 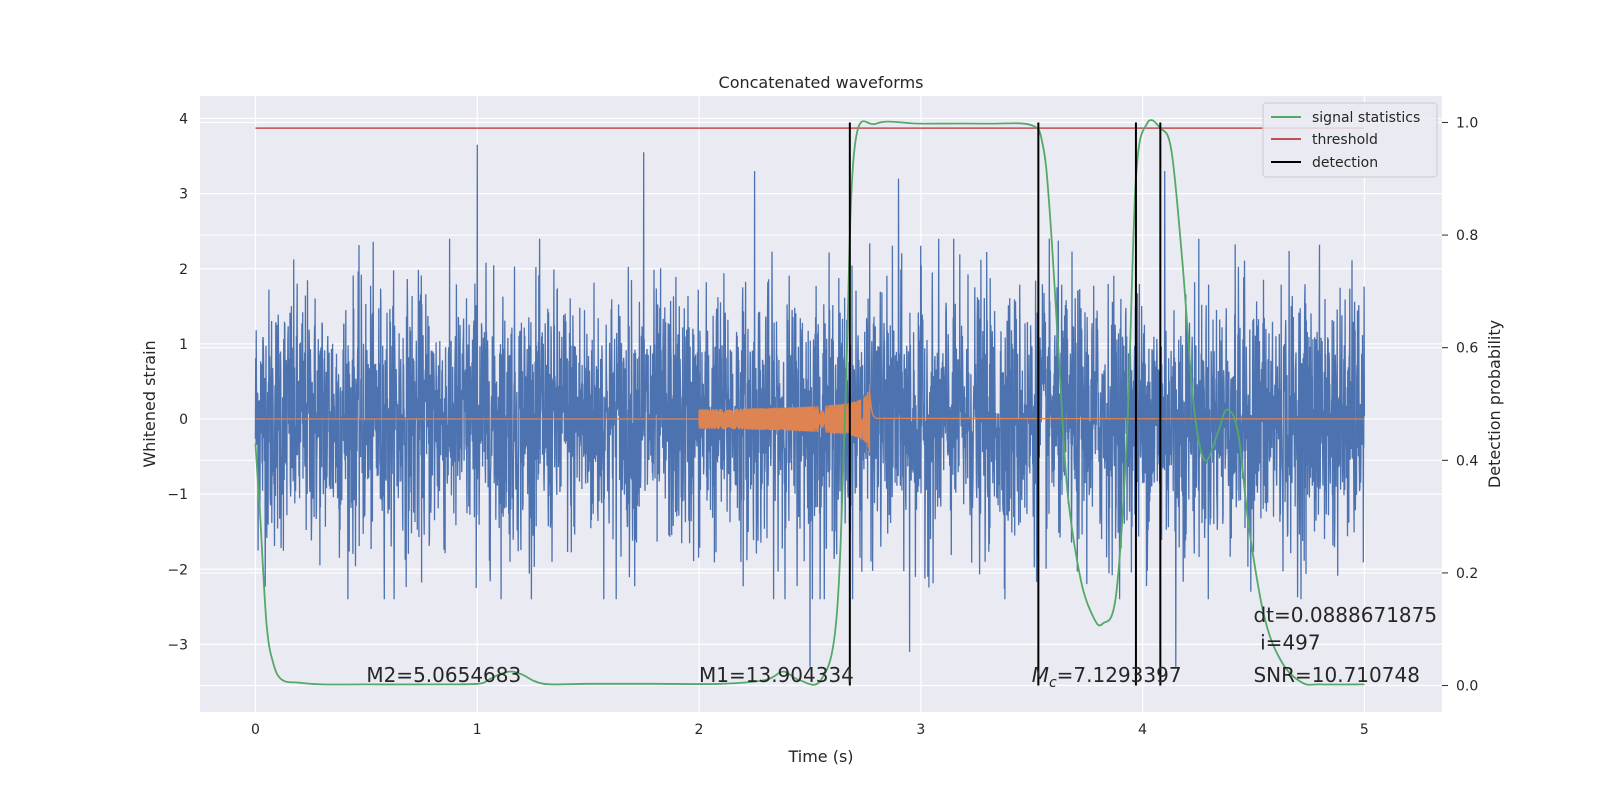 I want to click on y-tick-label: −1, so click(x=177, y=495).